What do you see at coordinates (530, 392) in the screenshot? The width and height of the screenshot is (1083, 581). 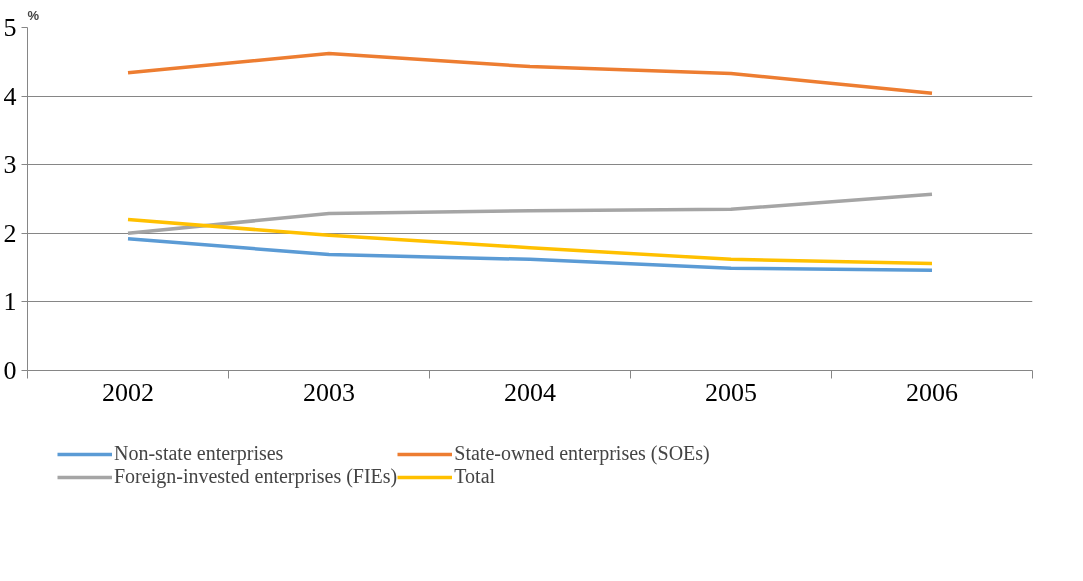 I see `x-tick-label: 2004` at bounding box center [530, 392].